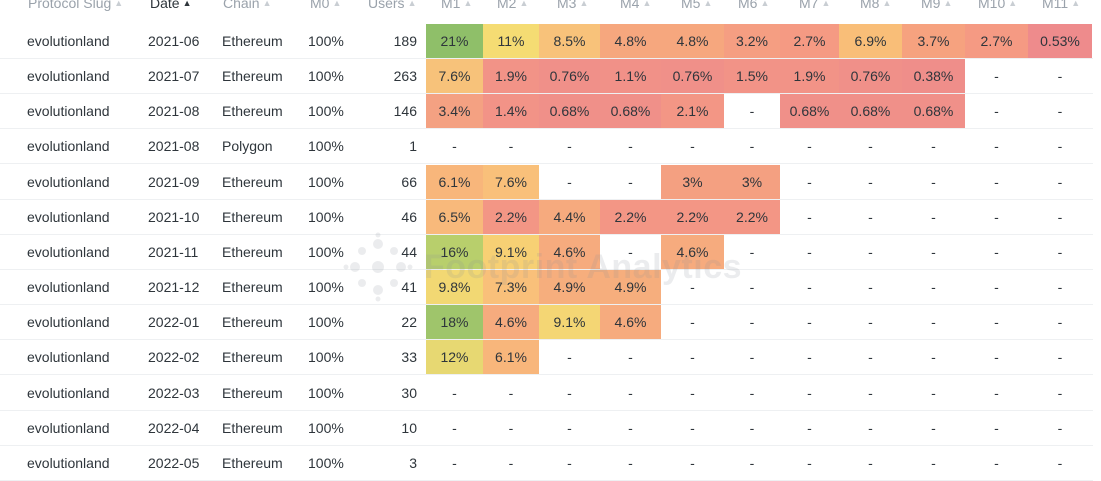 The height and width of the screenshot is (481, 1101). What do you see at coordinates (752, 217) in the screenshot?
I see `cell-m6: 2.2%` at bounding box center [752, 217].